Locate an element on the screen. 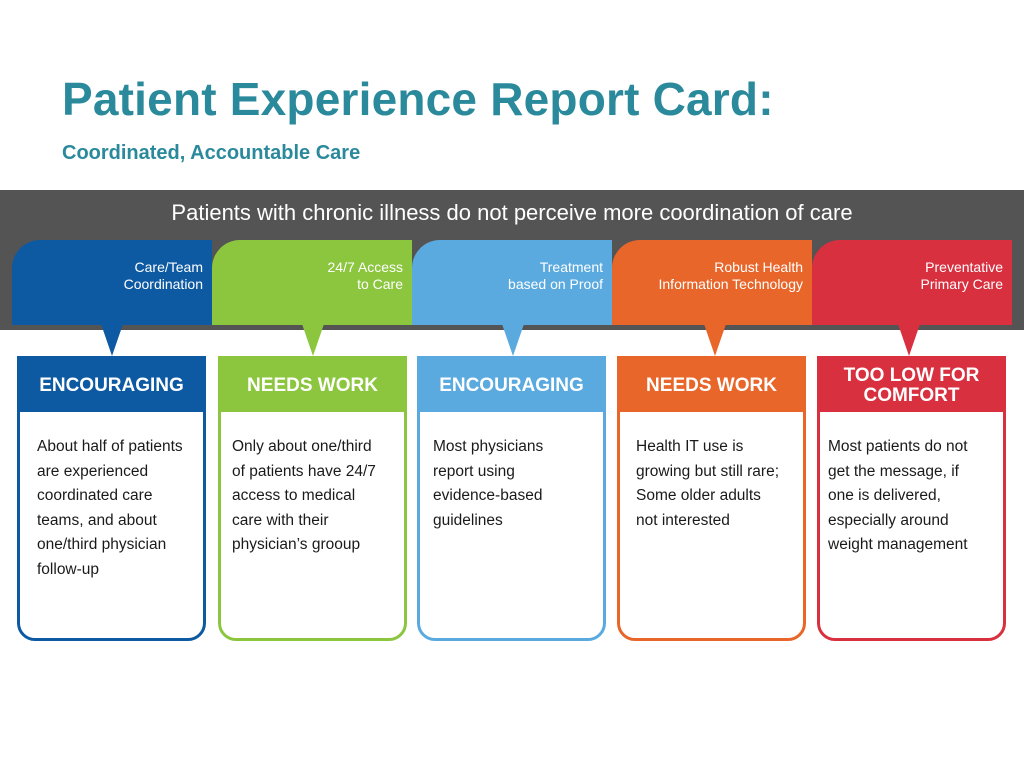  description-line: especially around is located at coordinates (888, 520).